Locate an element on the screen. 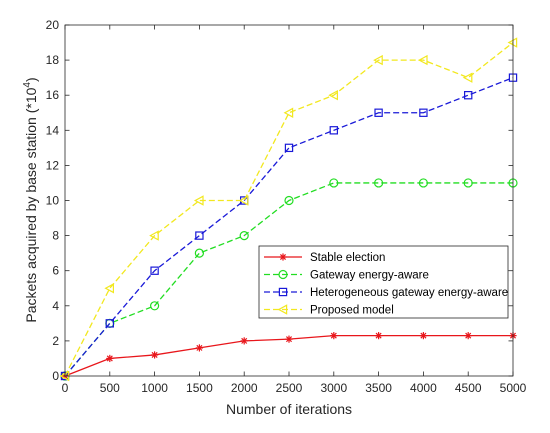  x-tick-label: 4000 is located at coordinates (423, 388).